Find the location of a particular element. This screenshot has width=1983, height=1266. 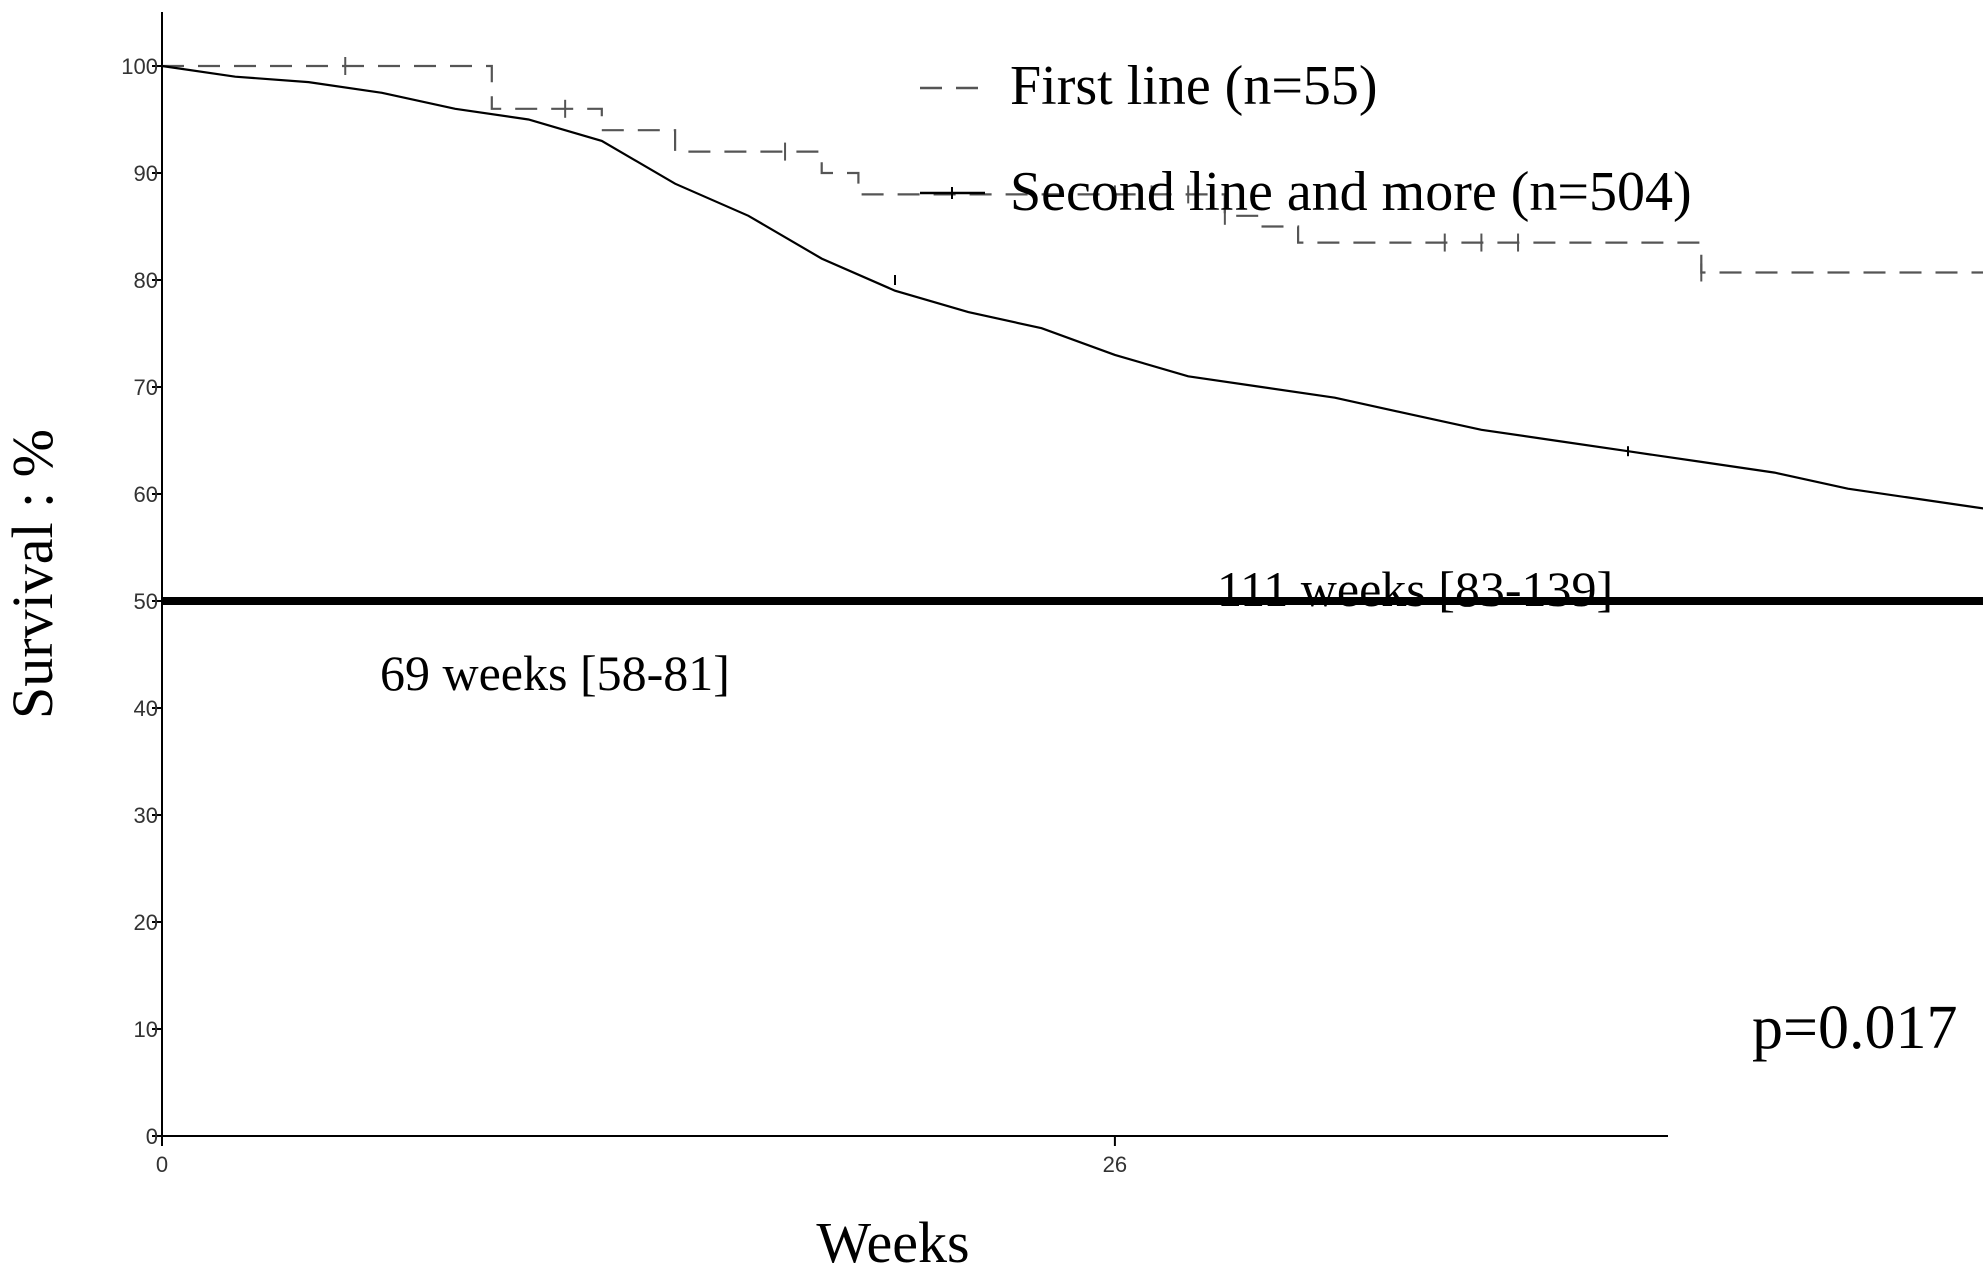

x-tick-label: 0 is located at coordinates (162, 1164).